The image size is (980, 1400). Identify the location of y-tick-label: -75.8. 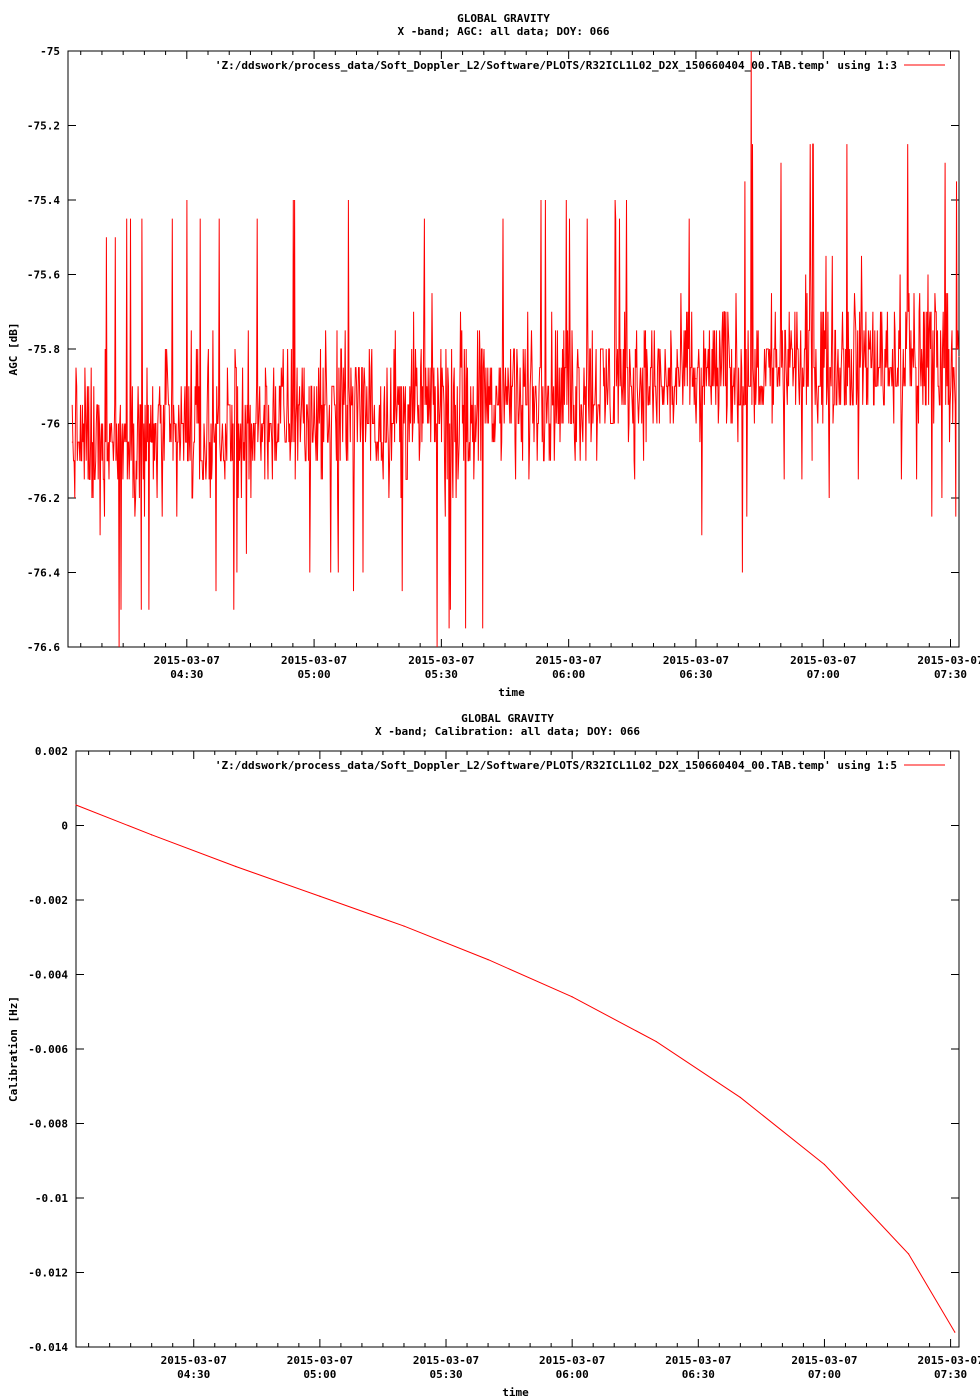
(43, 349).